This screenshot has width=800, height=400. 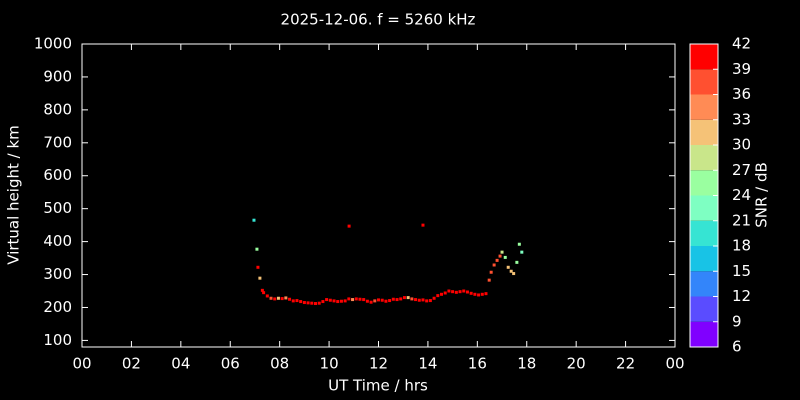 What do you see at coordinates (741, 170) in the screenshot?
I see `colorbar-tick-label: 27` at bounding box center [741, 170].